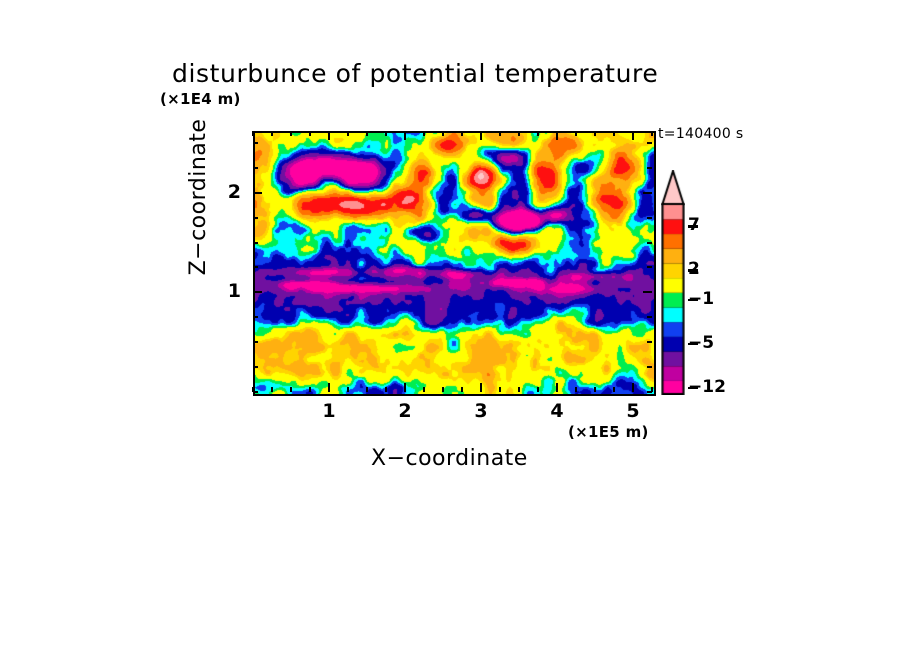  What do you see at coordinates (701, 298) in the screenshot?
I see `colorbar-tick-label: −1` at bounding box center [701, 298].